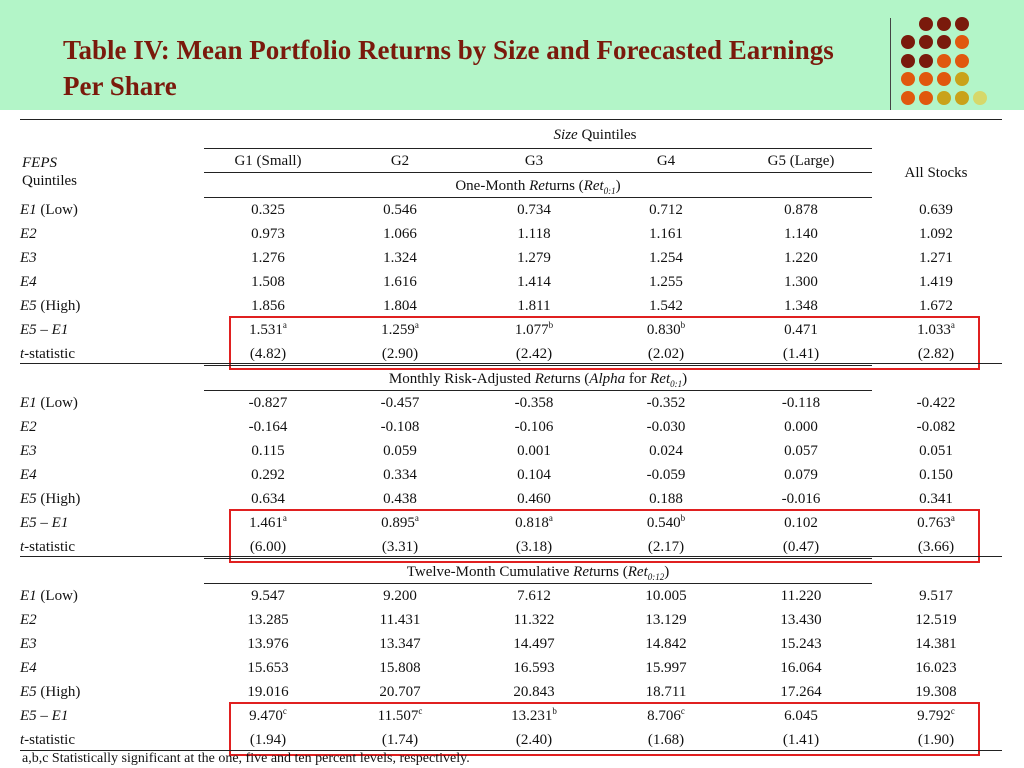 The width and height of the screenshot is (1024, 768). Describe the element at coordinates (534, 306) in the screenshot. I see `table-cell: 1.811` at that location.